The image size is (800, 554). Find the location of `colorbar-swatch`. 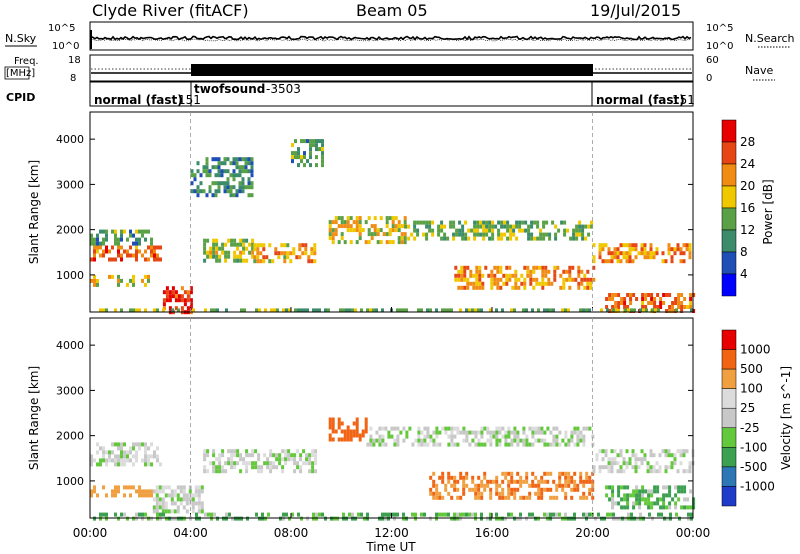

colorbar-swatch is located at coordinates (729, 398).